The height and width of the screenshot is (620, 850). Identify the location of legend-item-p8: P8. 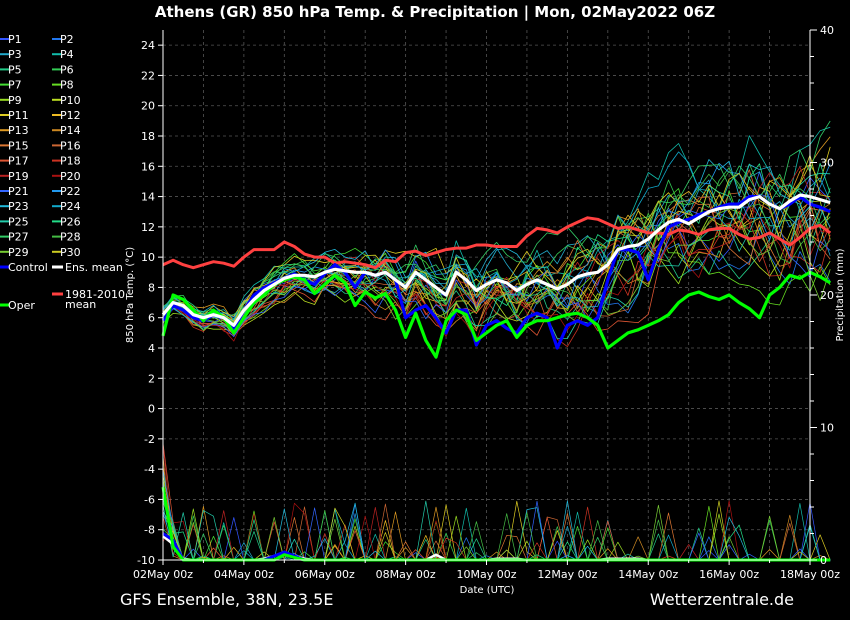
(67, 85).